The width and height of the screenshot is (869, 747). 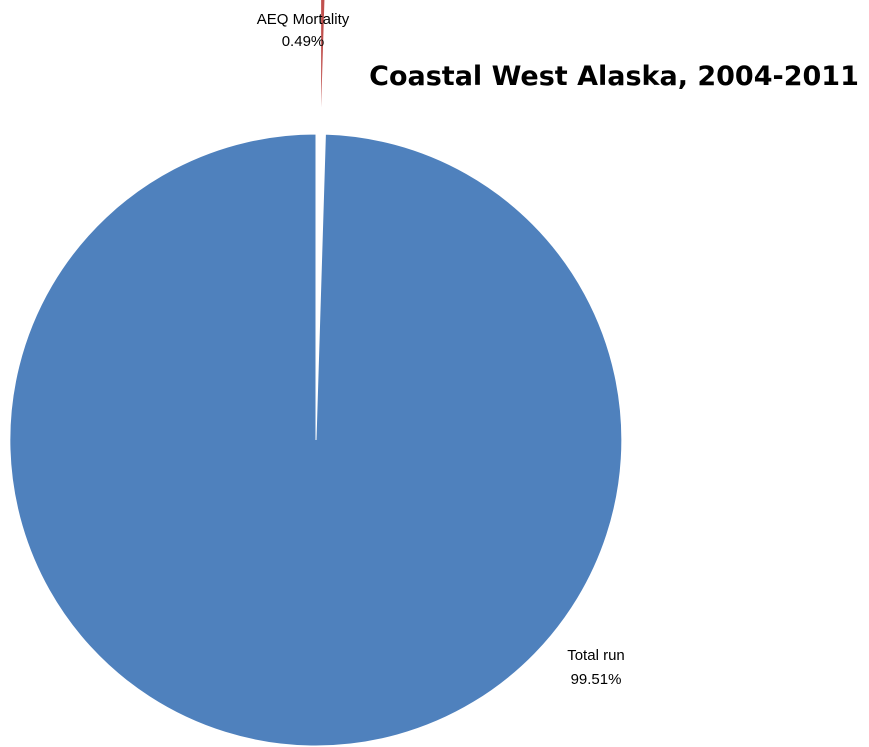 What do you see at coordinates (596, 679) in the screenshot?
I see `data-label-total-run-value: 99.51%` at bounding box center [596, 679].